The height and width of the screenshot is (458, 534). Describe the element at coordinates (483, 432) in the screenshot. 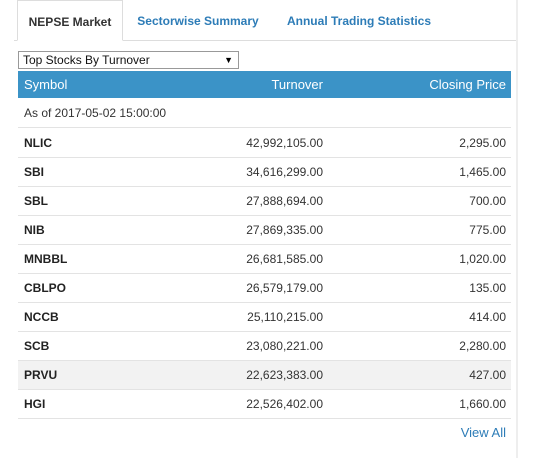

I see `view-all-link: View All` at that location.